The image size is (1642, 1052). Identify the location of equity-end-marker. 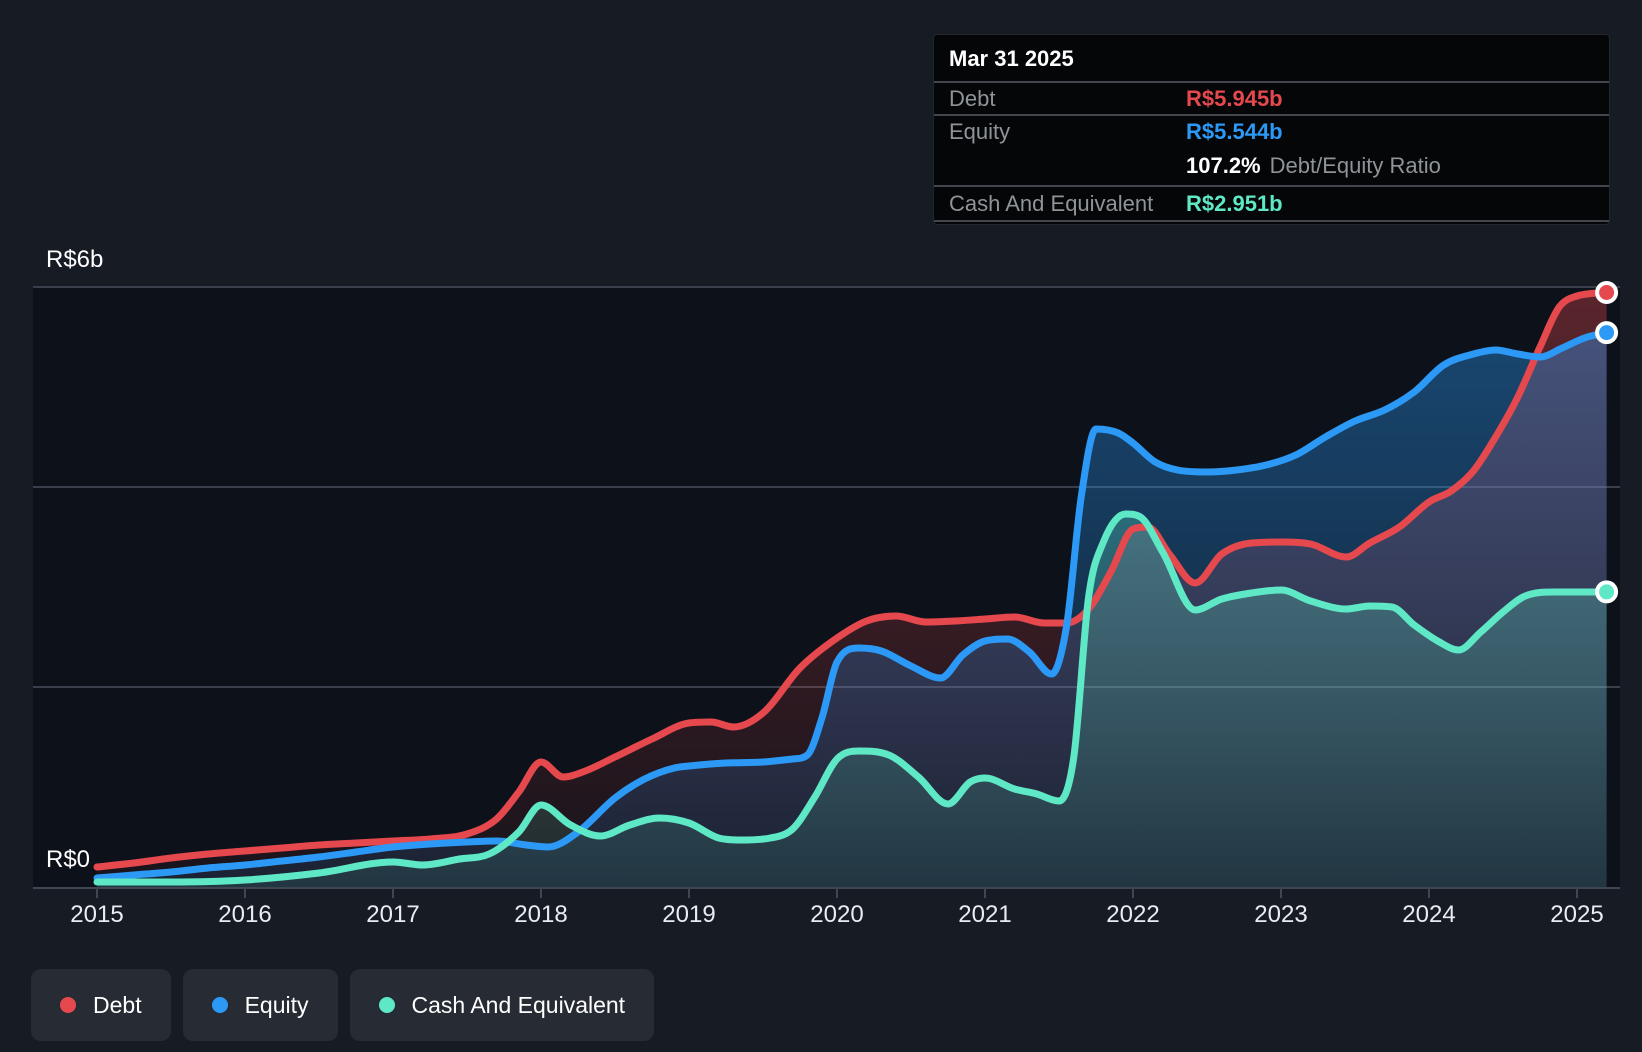
(1607, 333).